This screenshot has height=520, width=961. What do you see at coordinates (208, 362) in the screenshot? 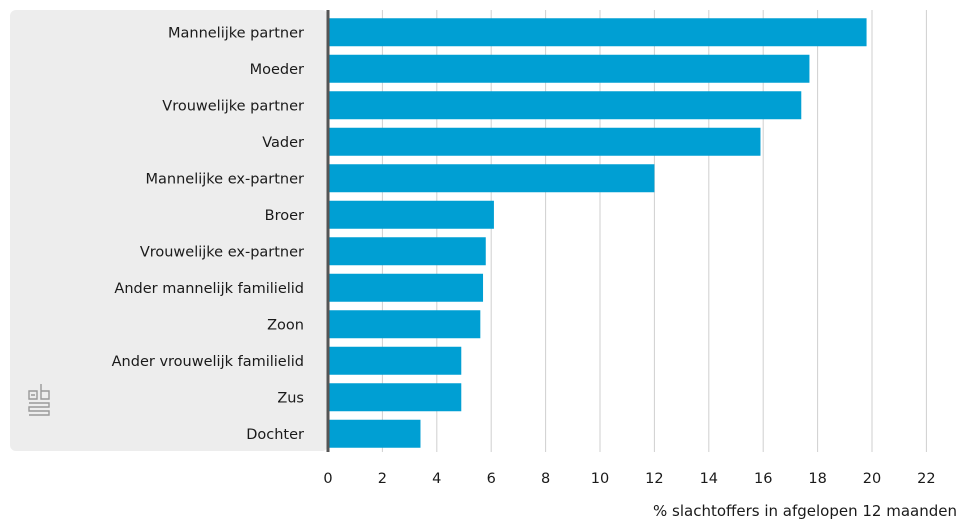
I see `category-label: Ander vrouwelijk familielid` at bounding box center [208, 362].